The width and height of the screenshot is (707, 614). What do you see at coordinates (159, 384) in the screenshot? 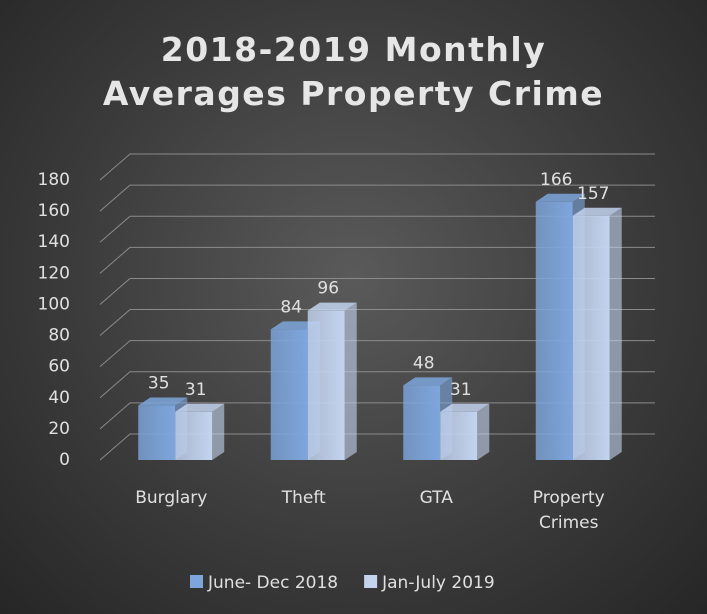
I see `data-label: 35` at bounding box center [159, 384].